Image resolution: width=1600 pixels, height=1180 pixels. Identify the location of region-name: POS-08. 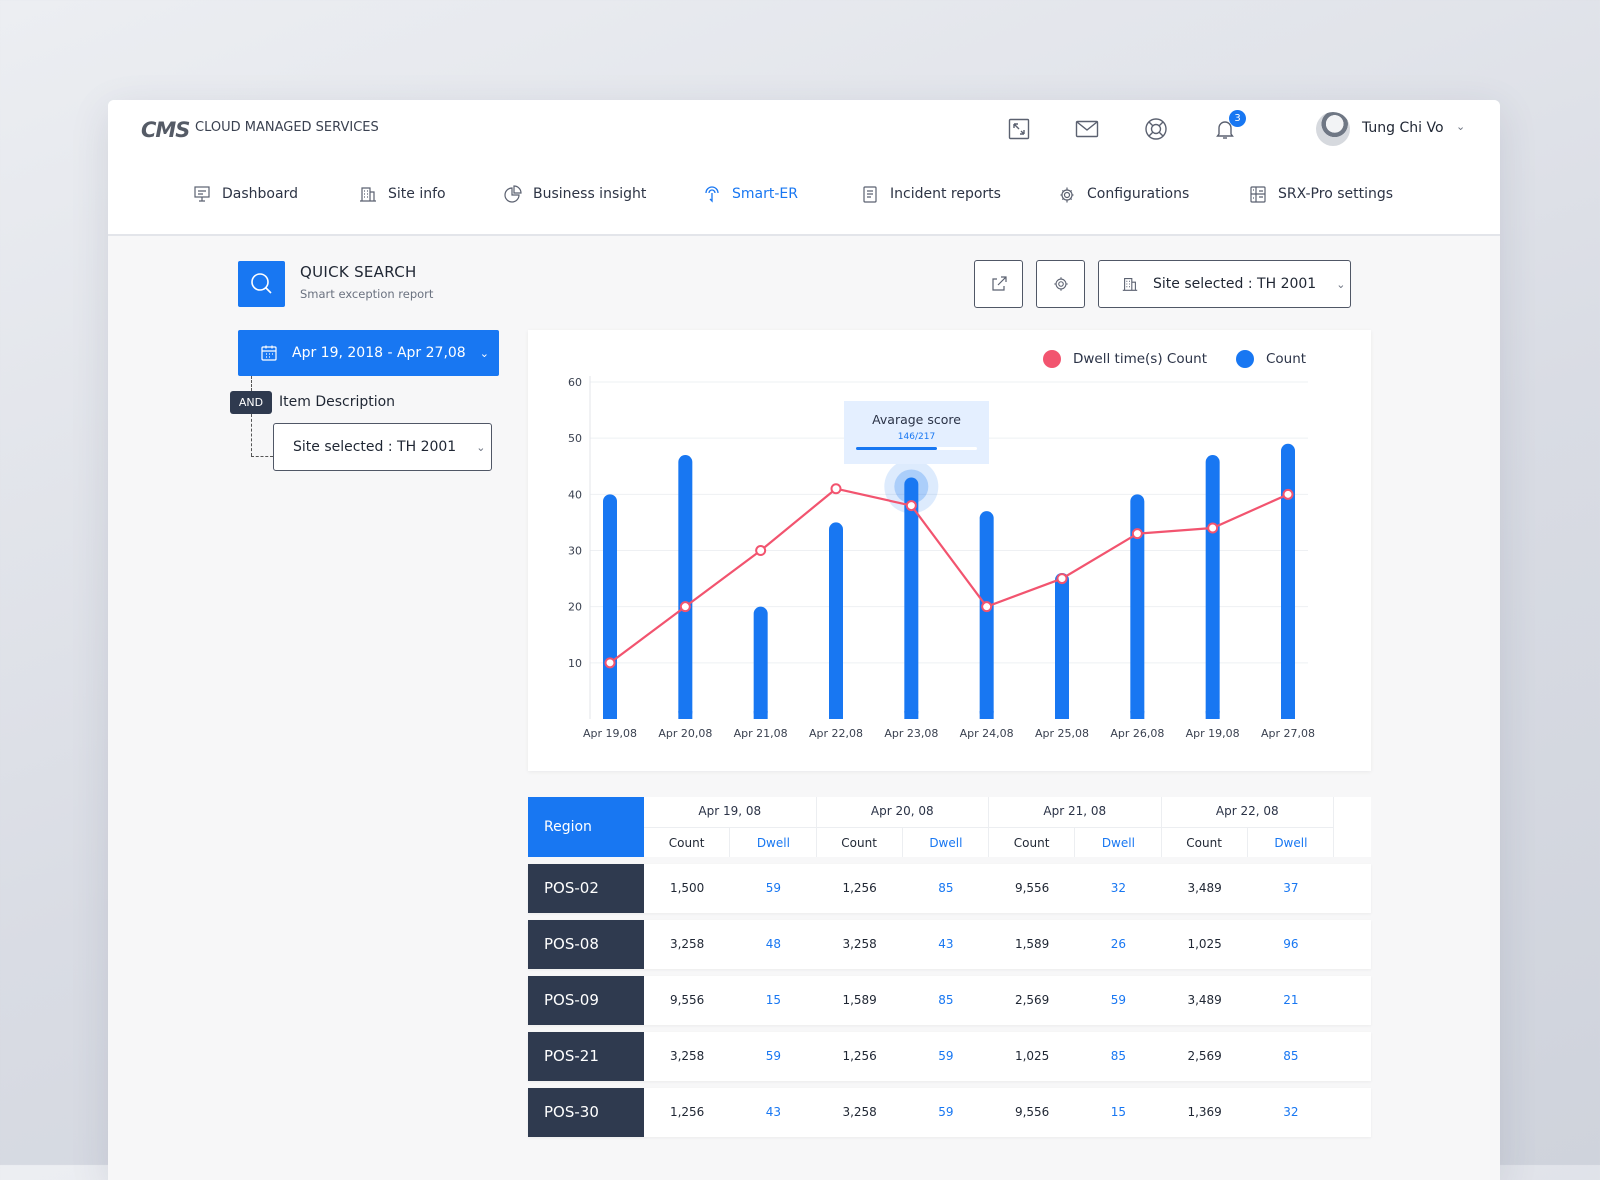
(586, 944).